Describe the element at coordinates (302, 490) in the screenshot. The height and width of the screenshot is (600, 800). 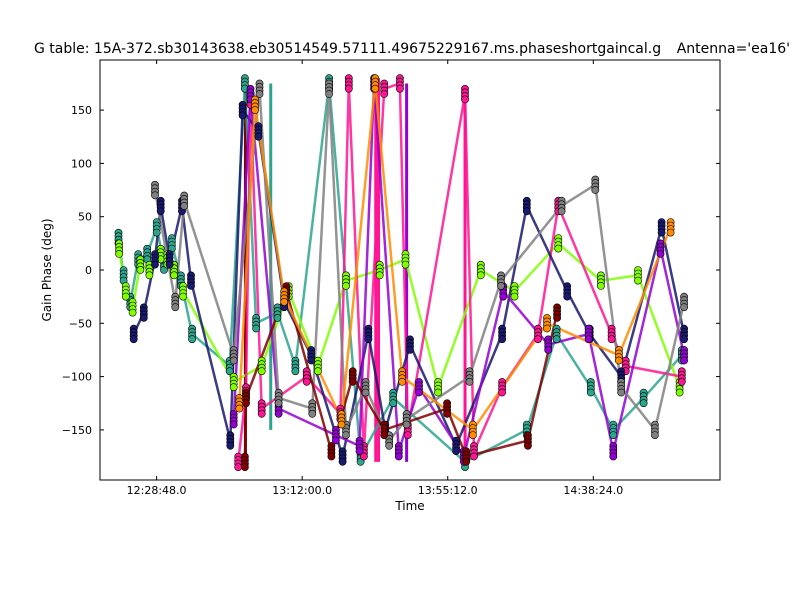
I see `x-tick-label-1: 13:12:00.0` at that location.